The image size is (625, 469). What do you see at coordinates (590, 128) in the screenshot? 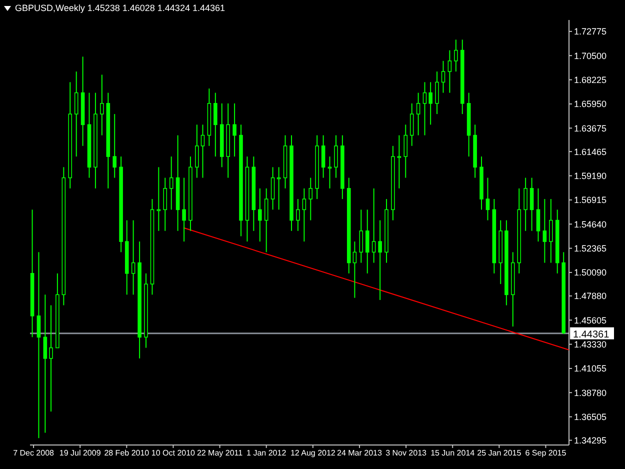
I see `y-tick-label: 1.63675` at bounding box center [590, 128].